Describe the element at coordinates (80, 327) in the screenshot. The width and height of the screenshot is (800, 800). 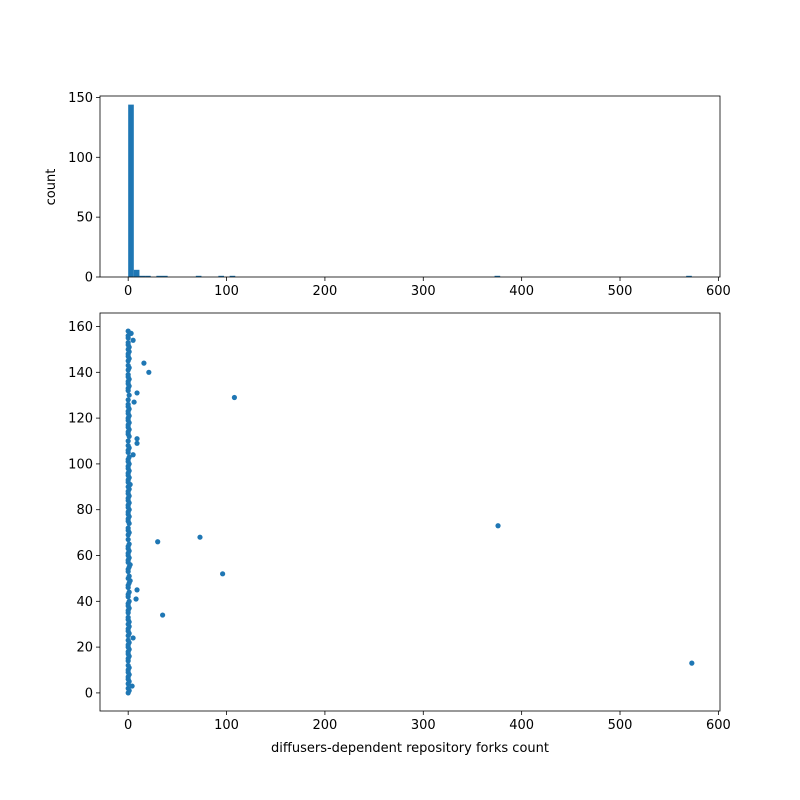
I see `scatter-ytick-label: 160` at that location.